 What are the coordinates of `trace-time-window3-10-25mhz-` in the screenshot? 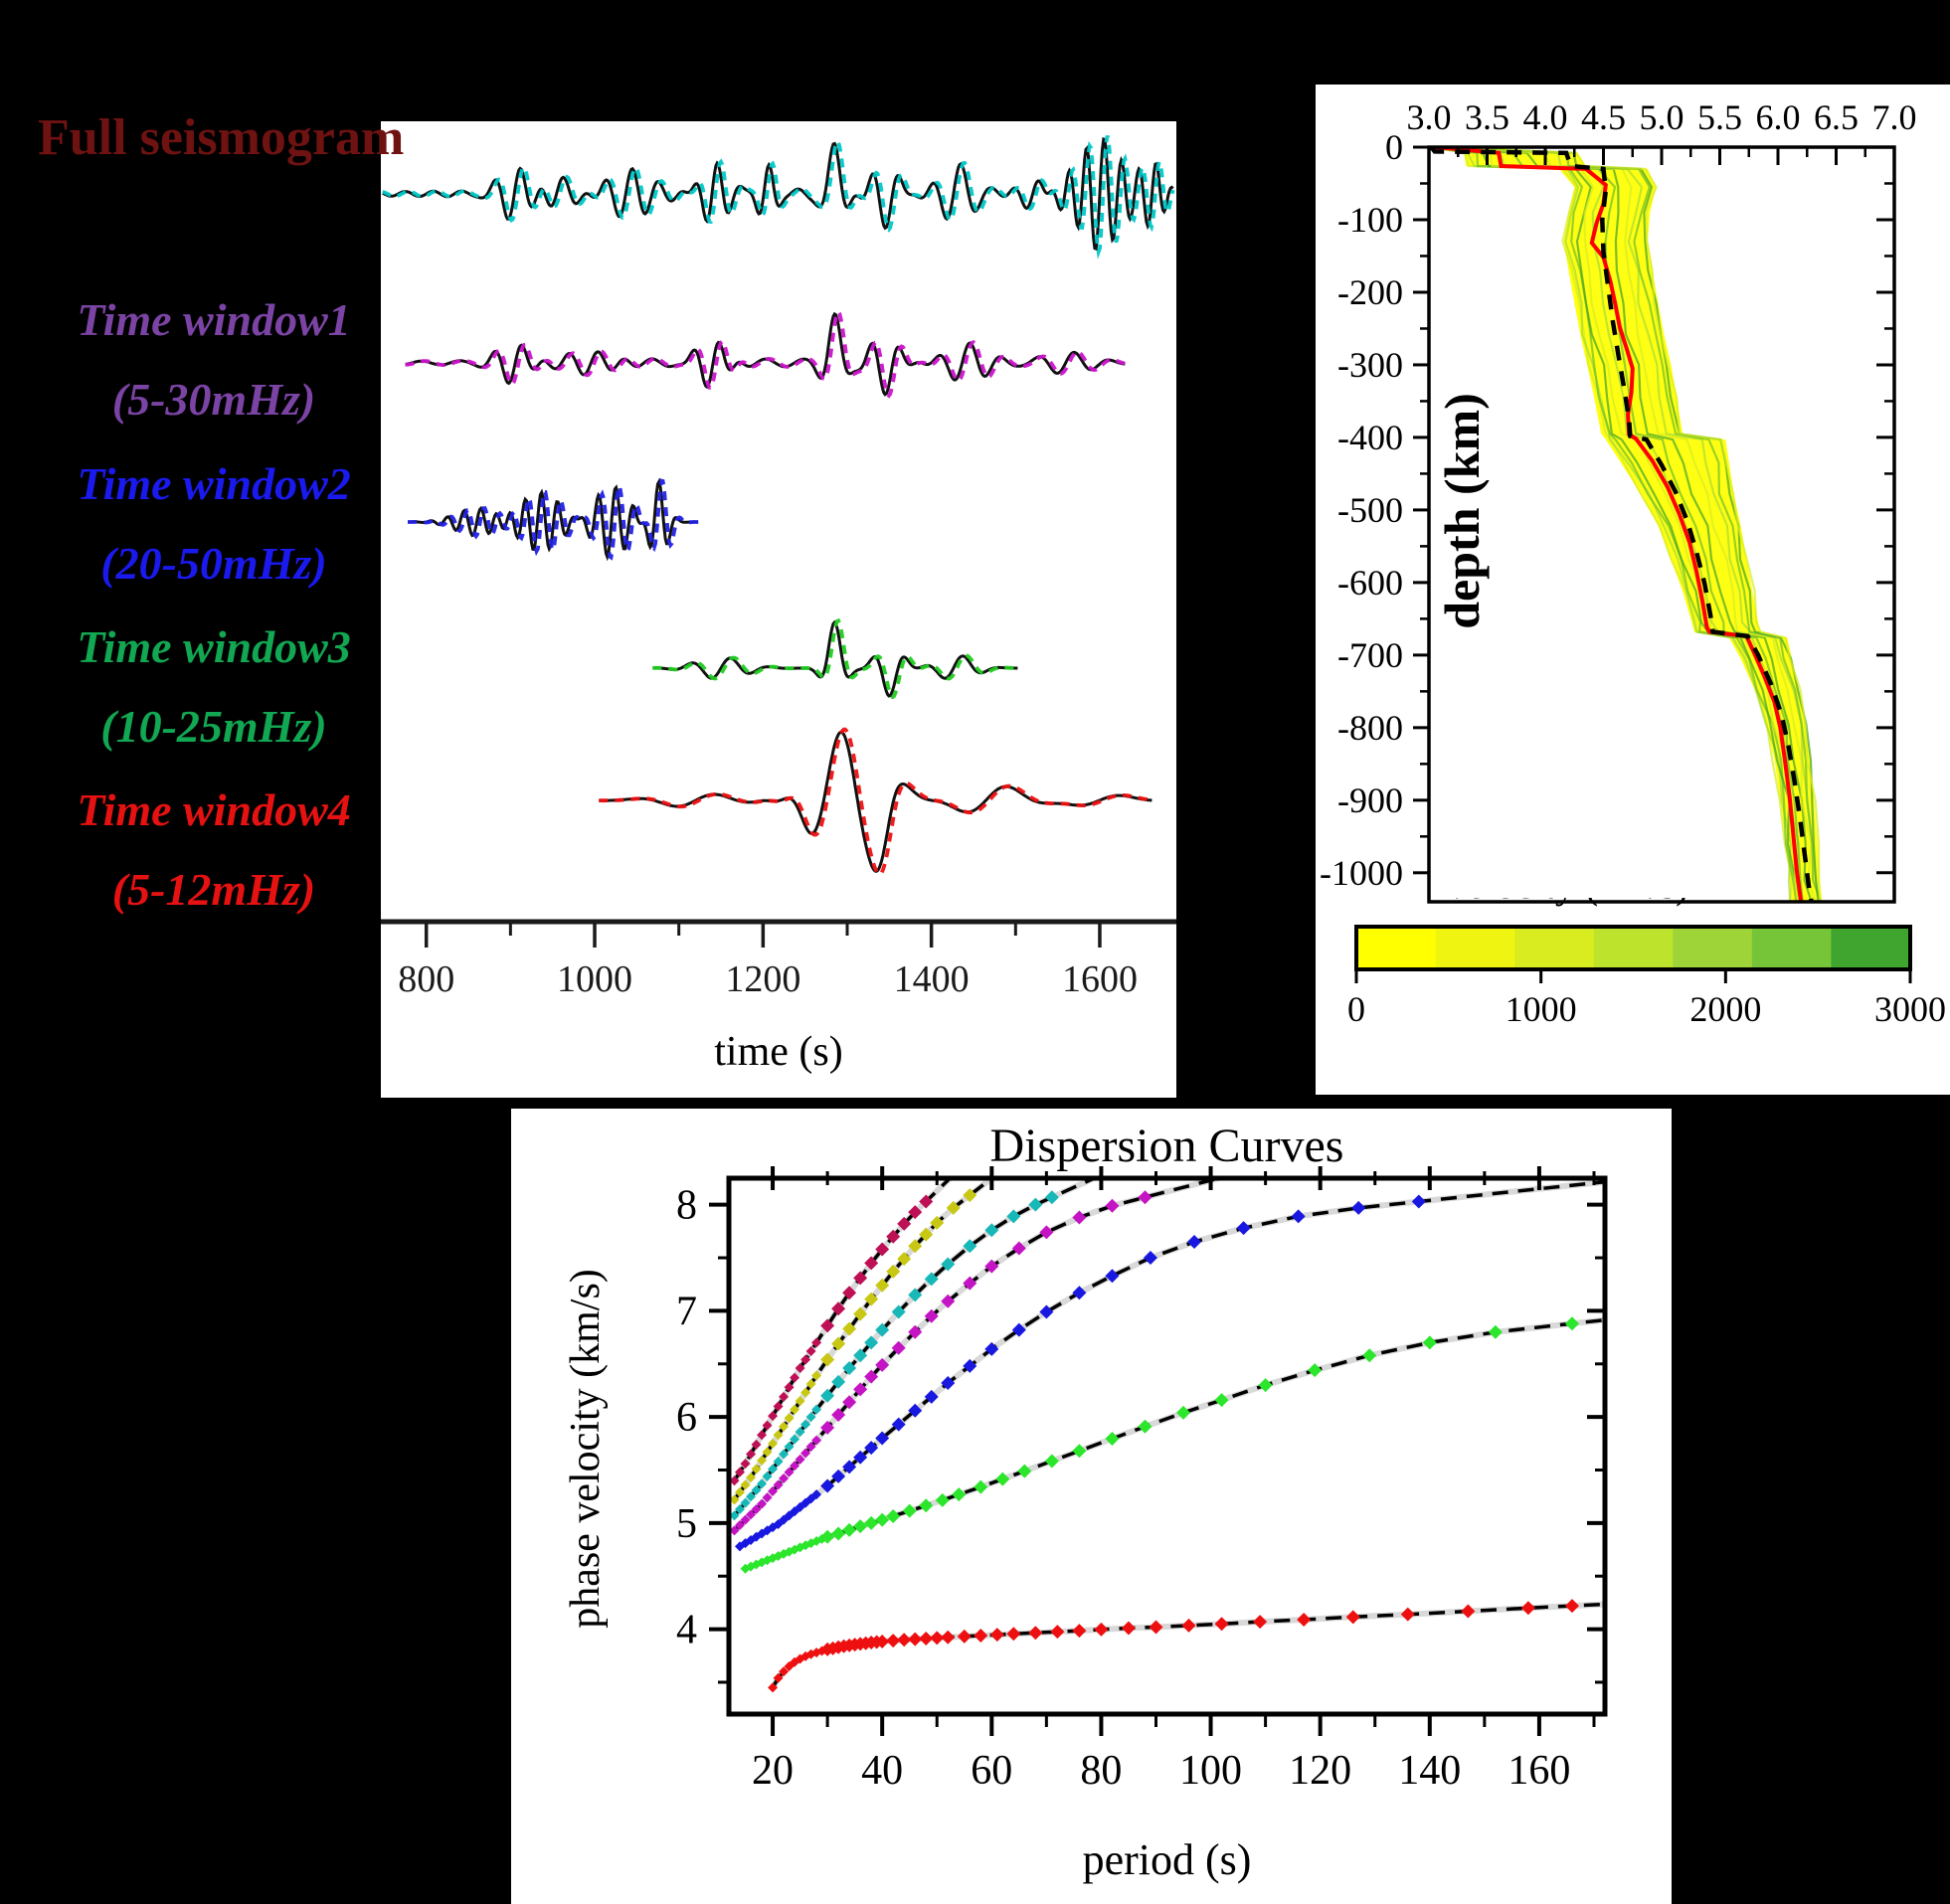 It's located at (835, 658).